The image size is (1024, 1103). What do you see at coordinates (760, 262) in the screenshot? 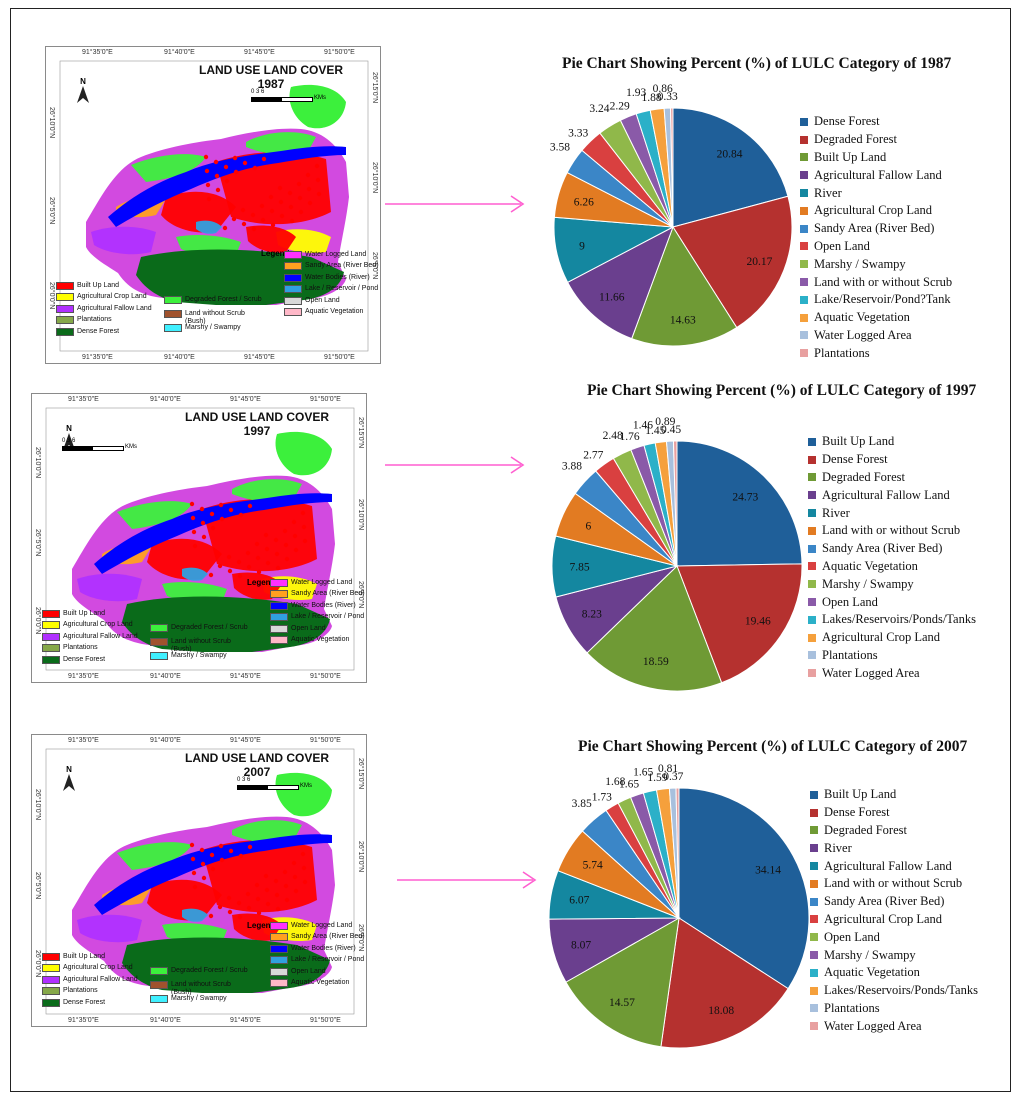
I see `pie-data-label: 20.17` at bounding box center [760, 262].